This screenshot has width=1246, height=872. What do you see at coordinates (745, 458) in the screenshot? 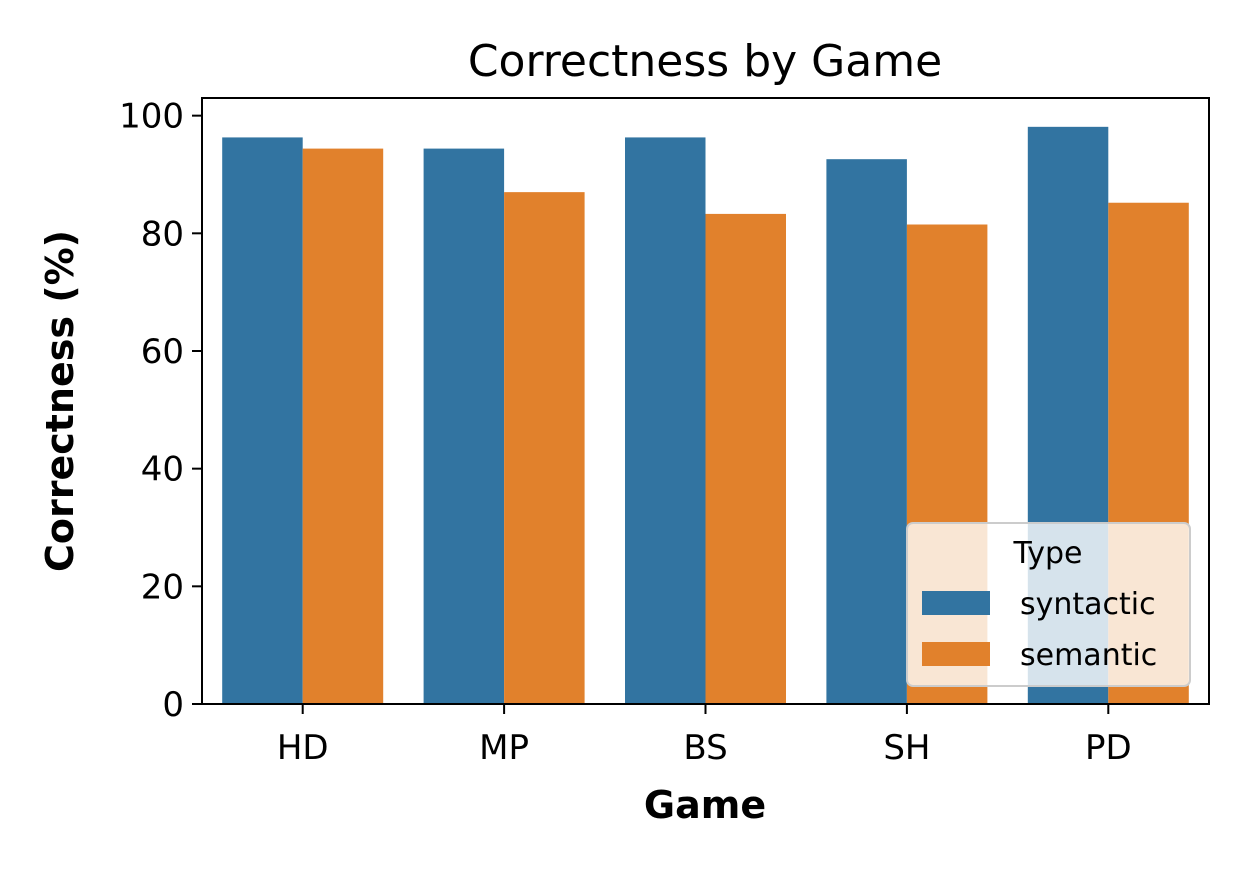
I see `bar-semantic-bs` at bounding box center [745, 458].